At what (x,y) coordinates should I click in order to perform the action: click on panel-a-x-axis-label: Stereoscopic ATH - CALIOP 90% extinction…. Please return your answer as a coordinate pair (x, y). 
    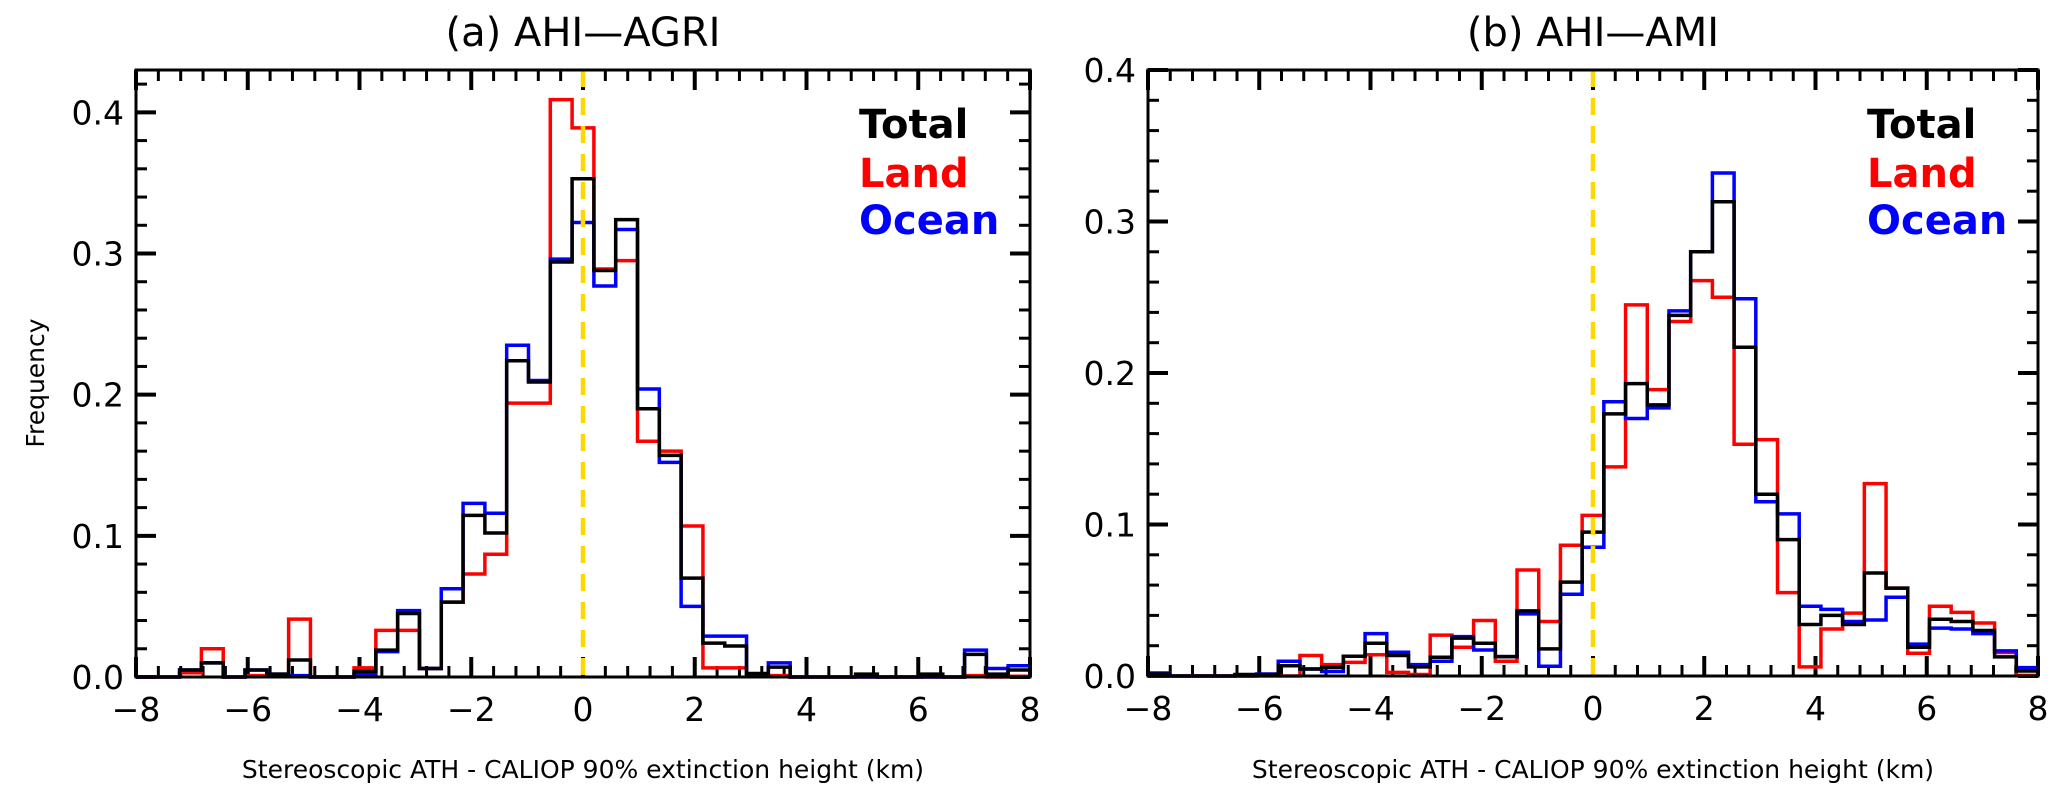
    Looking at the image, I should click on (583, 769).